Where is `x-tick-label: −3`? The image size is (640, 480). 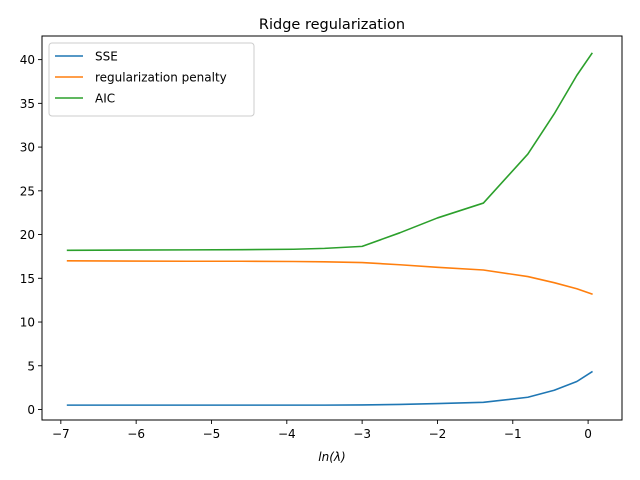 x-tick-label: −3 is located at coordinates (362, 434).